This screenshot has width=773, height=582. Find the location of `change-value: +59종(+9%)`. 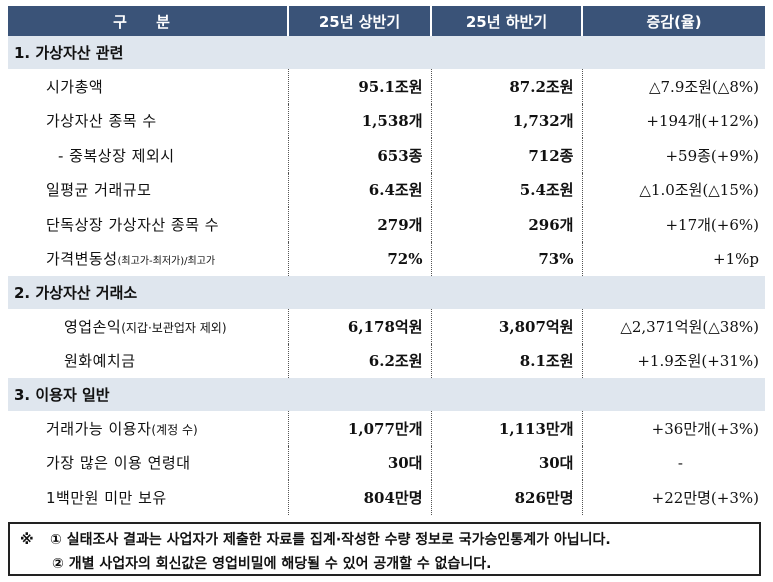

change-value: +59종(+9%) is located at coordinates (673, 155).